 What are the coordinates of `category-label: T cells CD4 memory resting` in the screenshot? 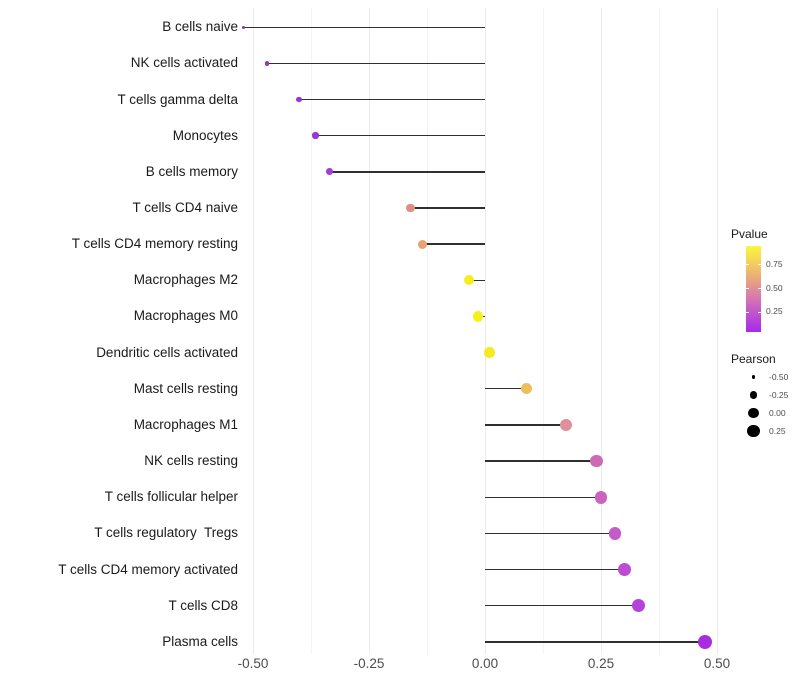 It's located at (154, 244).